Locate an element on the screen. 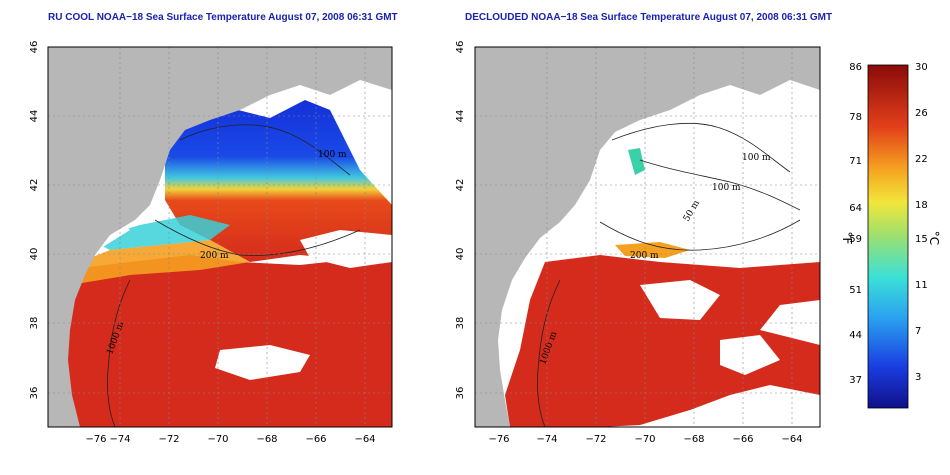  left-sst-cold-field is located at coordinates (278, 181).